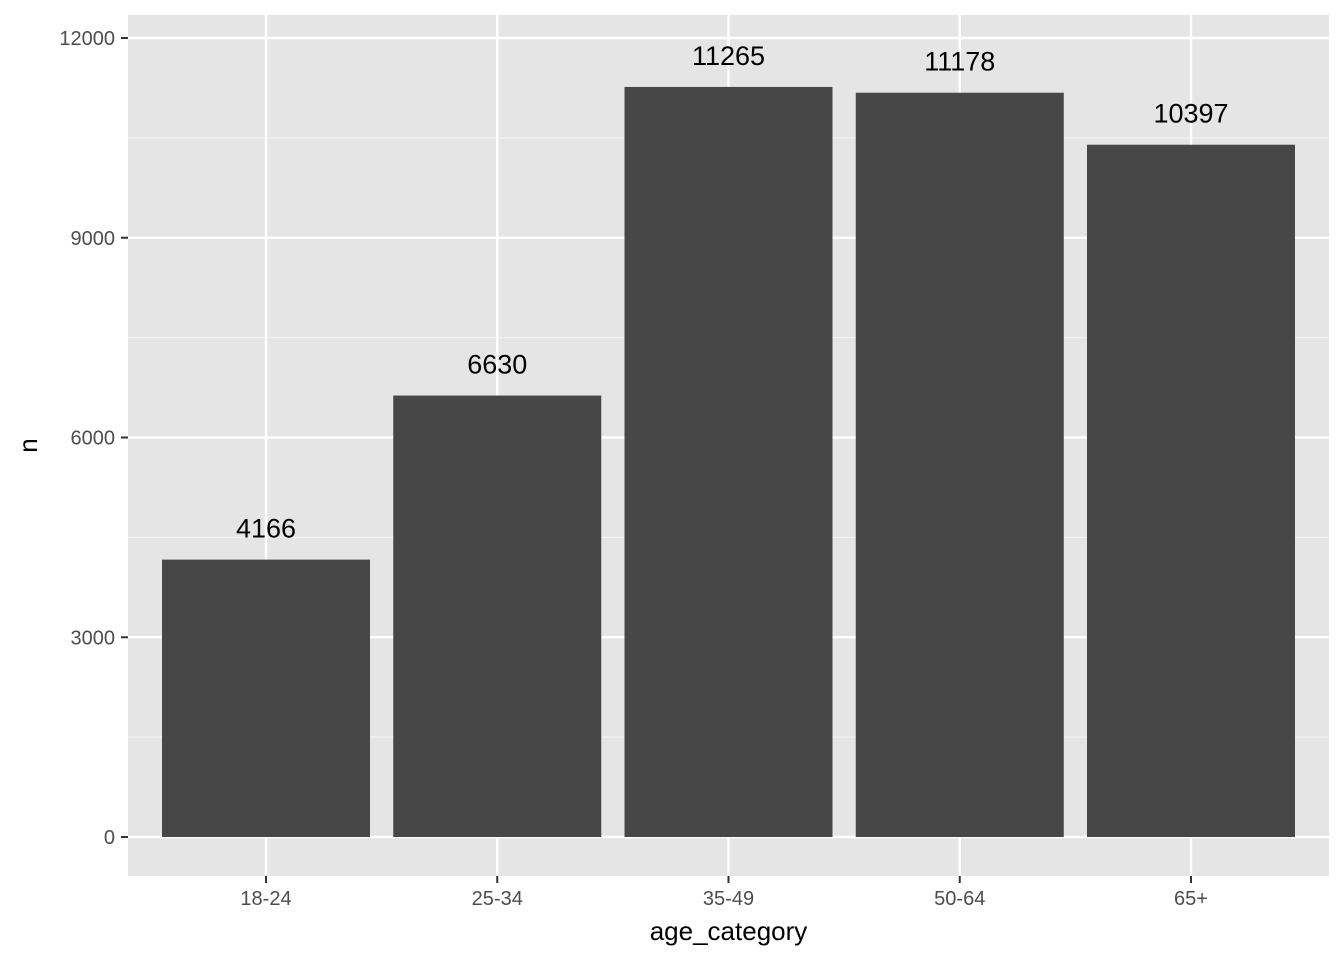  Describe the element at coordinates (93, 239) in the screenshot. I see `y-tick-label: 9000` at that location.